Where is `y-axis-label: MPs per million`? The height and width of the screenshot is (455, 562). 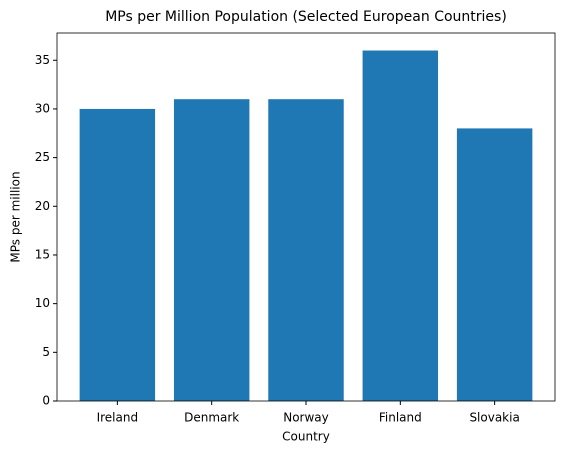
y-axis-label: MPs per million is located at coordinates (16, 216).